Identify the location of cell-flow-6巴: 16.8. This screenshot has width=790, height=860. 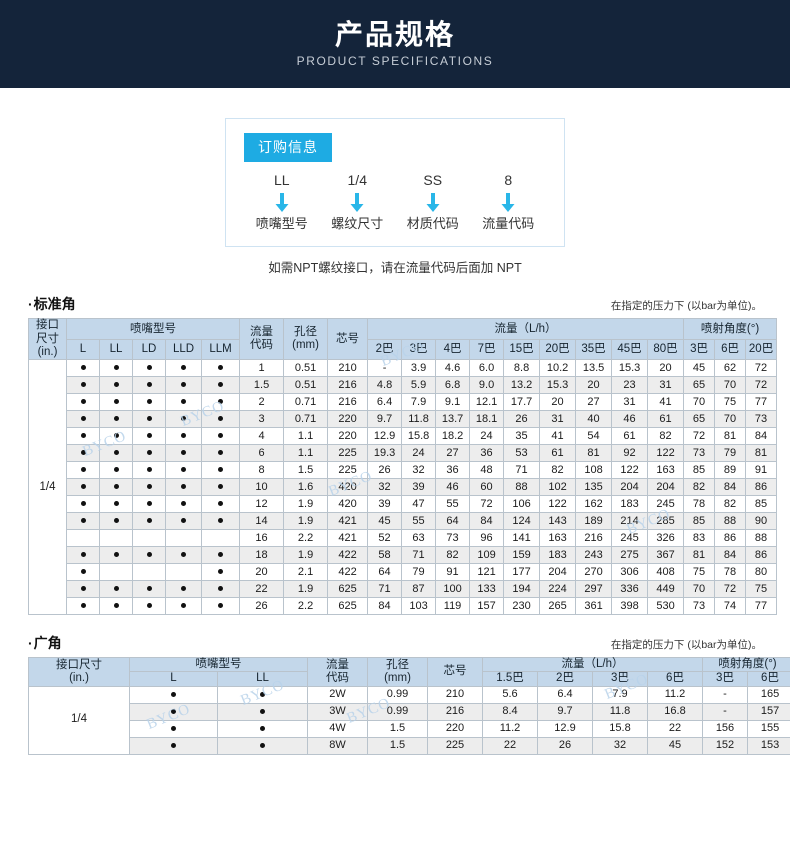
(675, 711).